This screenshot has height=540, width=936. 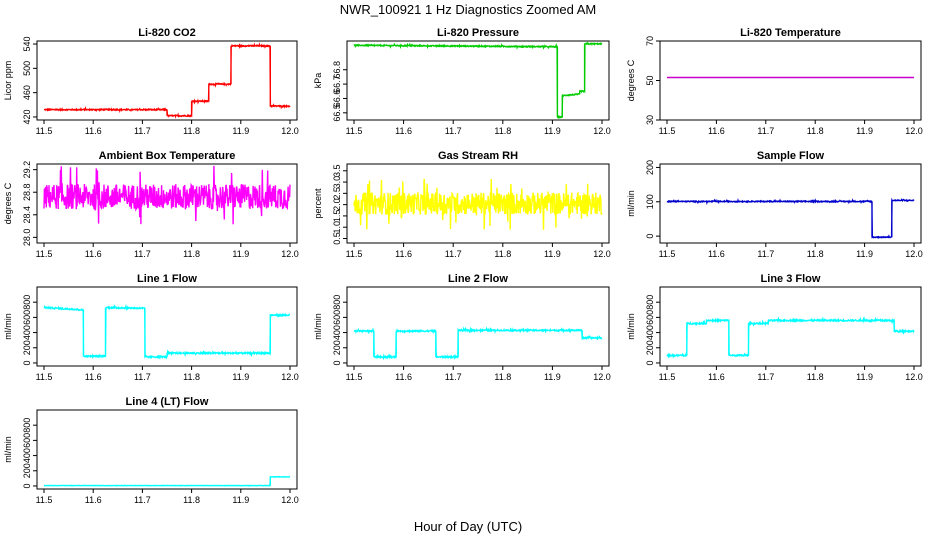 I want to click on y-tick-label: 50, so click(x=650, y=80).